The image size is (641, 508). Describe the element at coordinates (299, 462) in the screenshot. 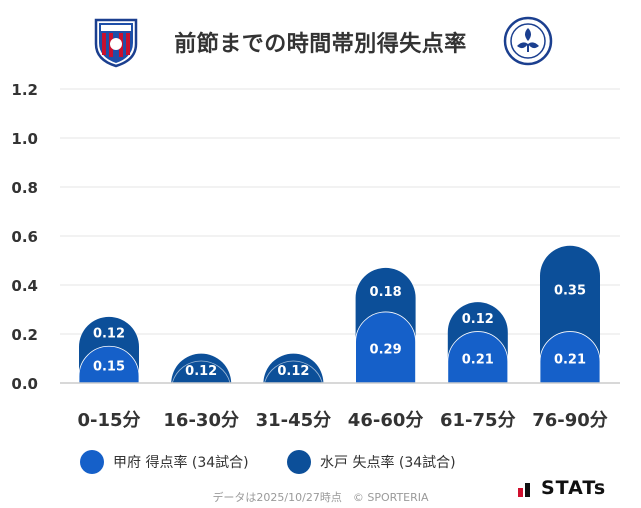

I see `legend-conceded-swatch` at that location.